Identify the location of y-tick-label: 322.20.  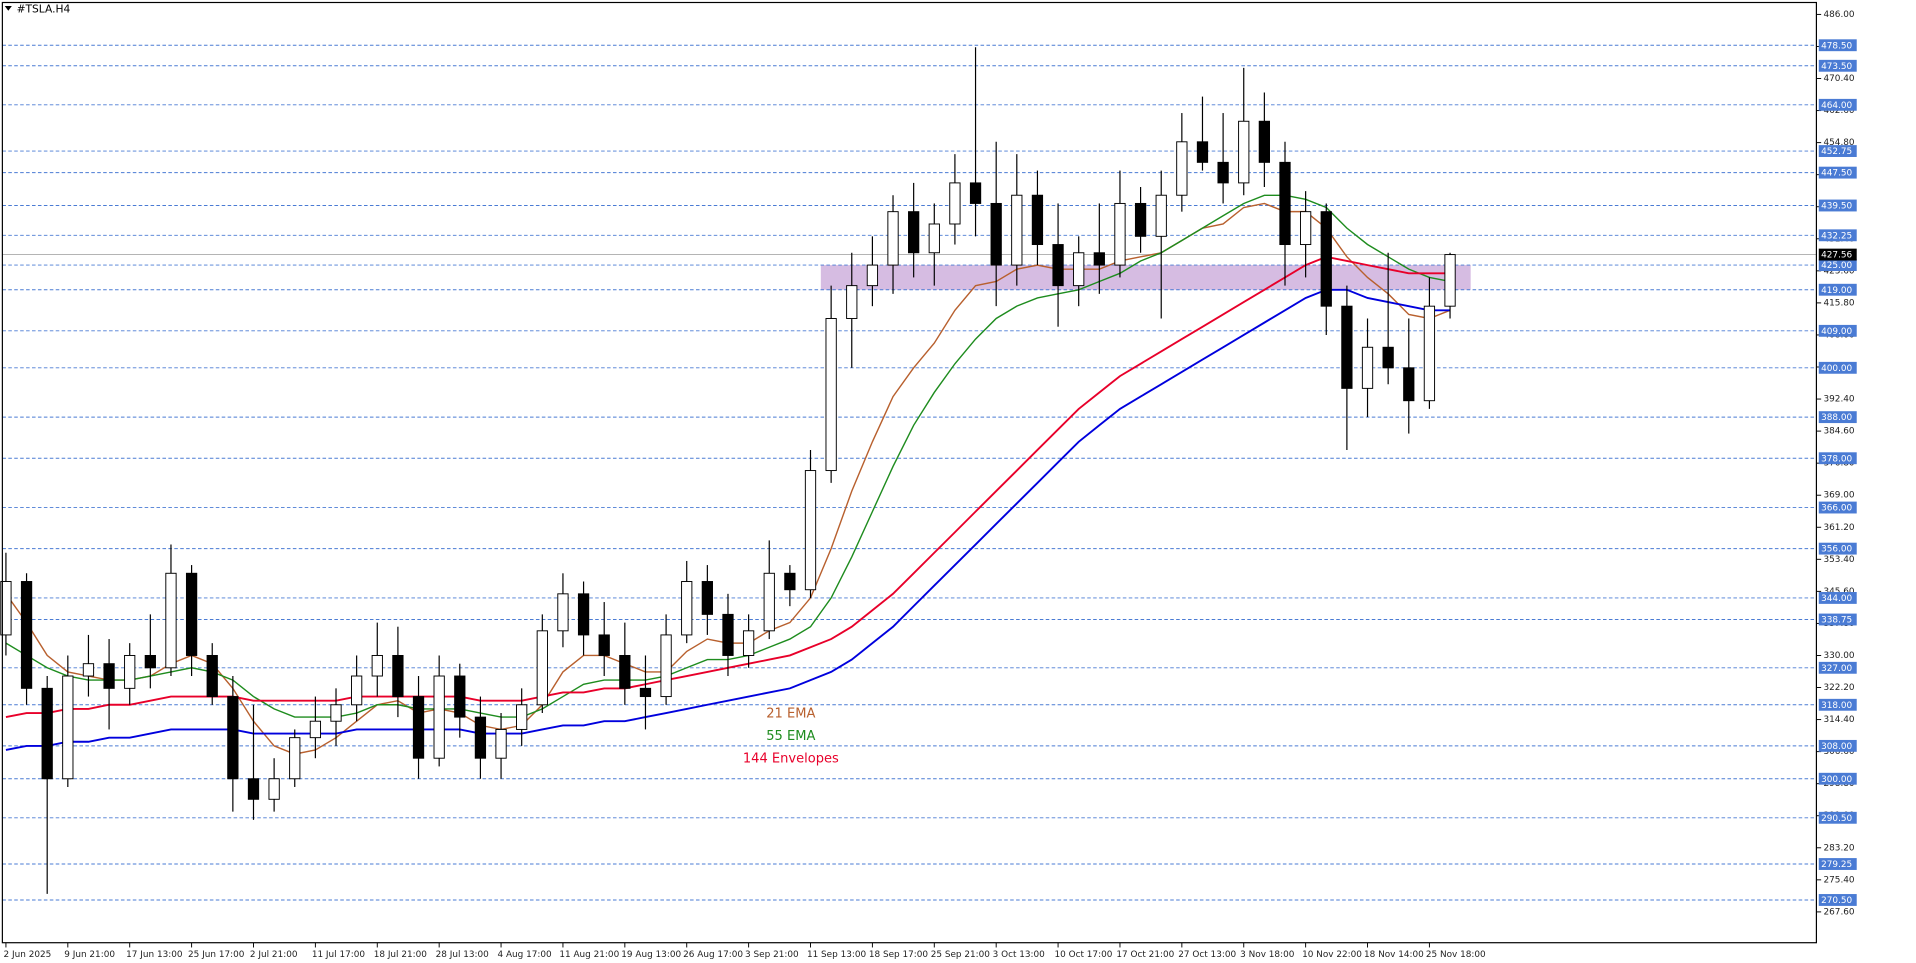
(1839, 688).